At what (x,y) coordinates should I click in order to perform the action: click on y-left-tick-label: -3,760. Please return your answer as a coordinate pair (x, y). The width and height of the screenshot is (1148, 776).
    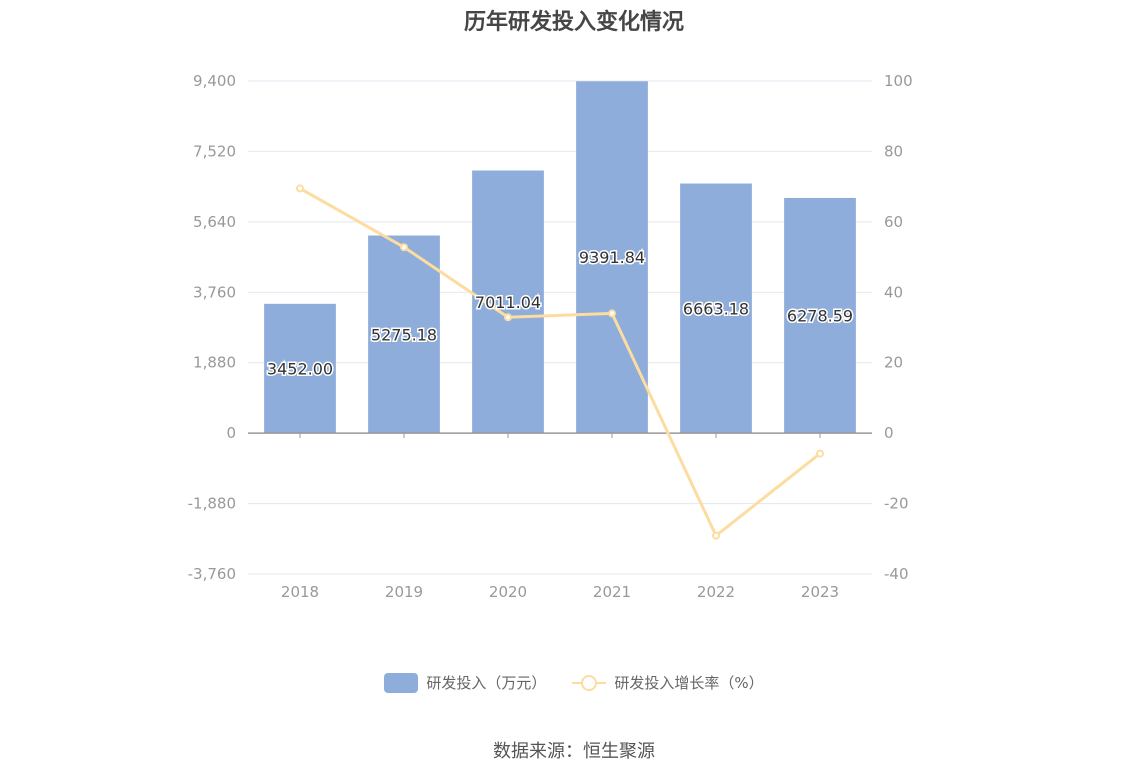
    Looking at the image, I should click on (212, 574).